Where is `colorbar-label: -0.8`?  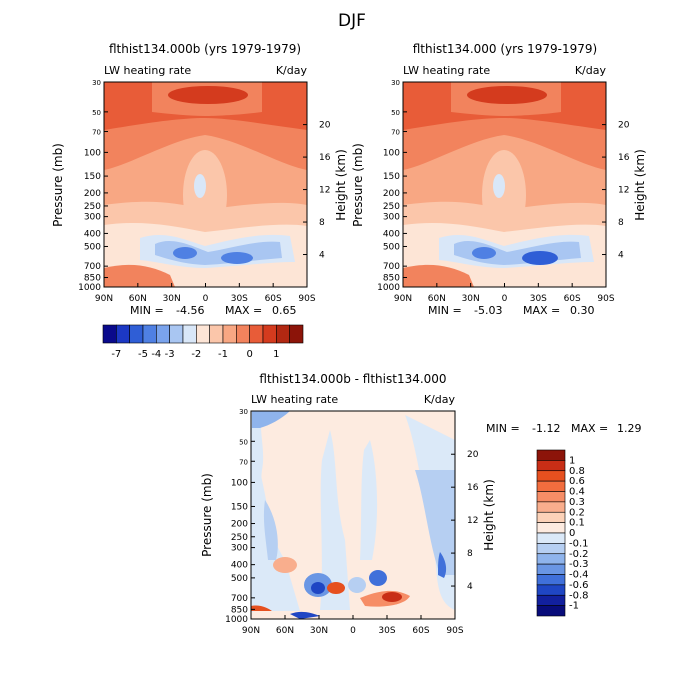 colorbar-label: -0.8 is located at coordinates (579, 595).